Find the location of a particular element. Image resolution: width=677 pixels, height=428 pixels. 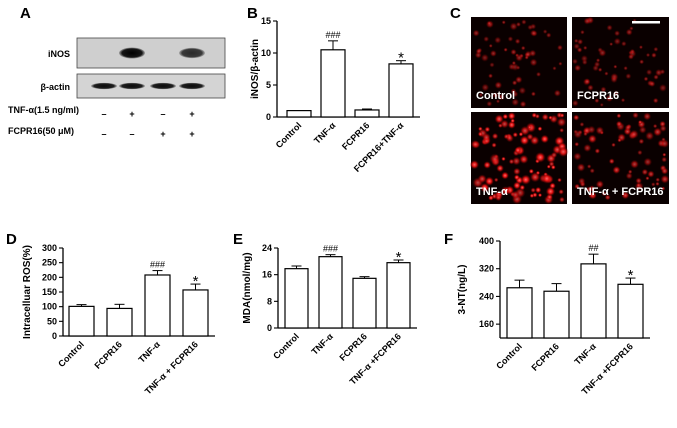

treatment-label-fcpr16: FCPR16(50 μM) is located at coordinates (41, 131).